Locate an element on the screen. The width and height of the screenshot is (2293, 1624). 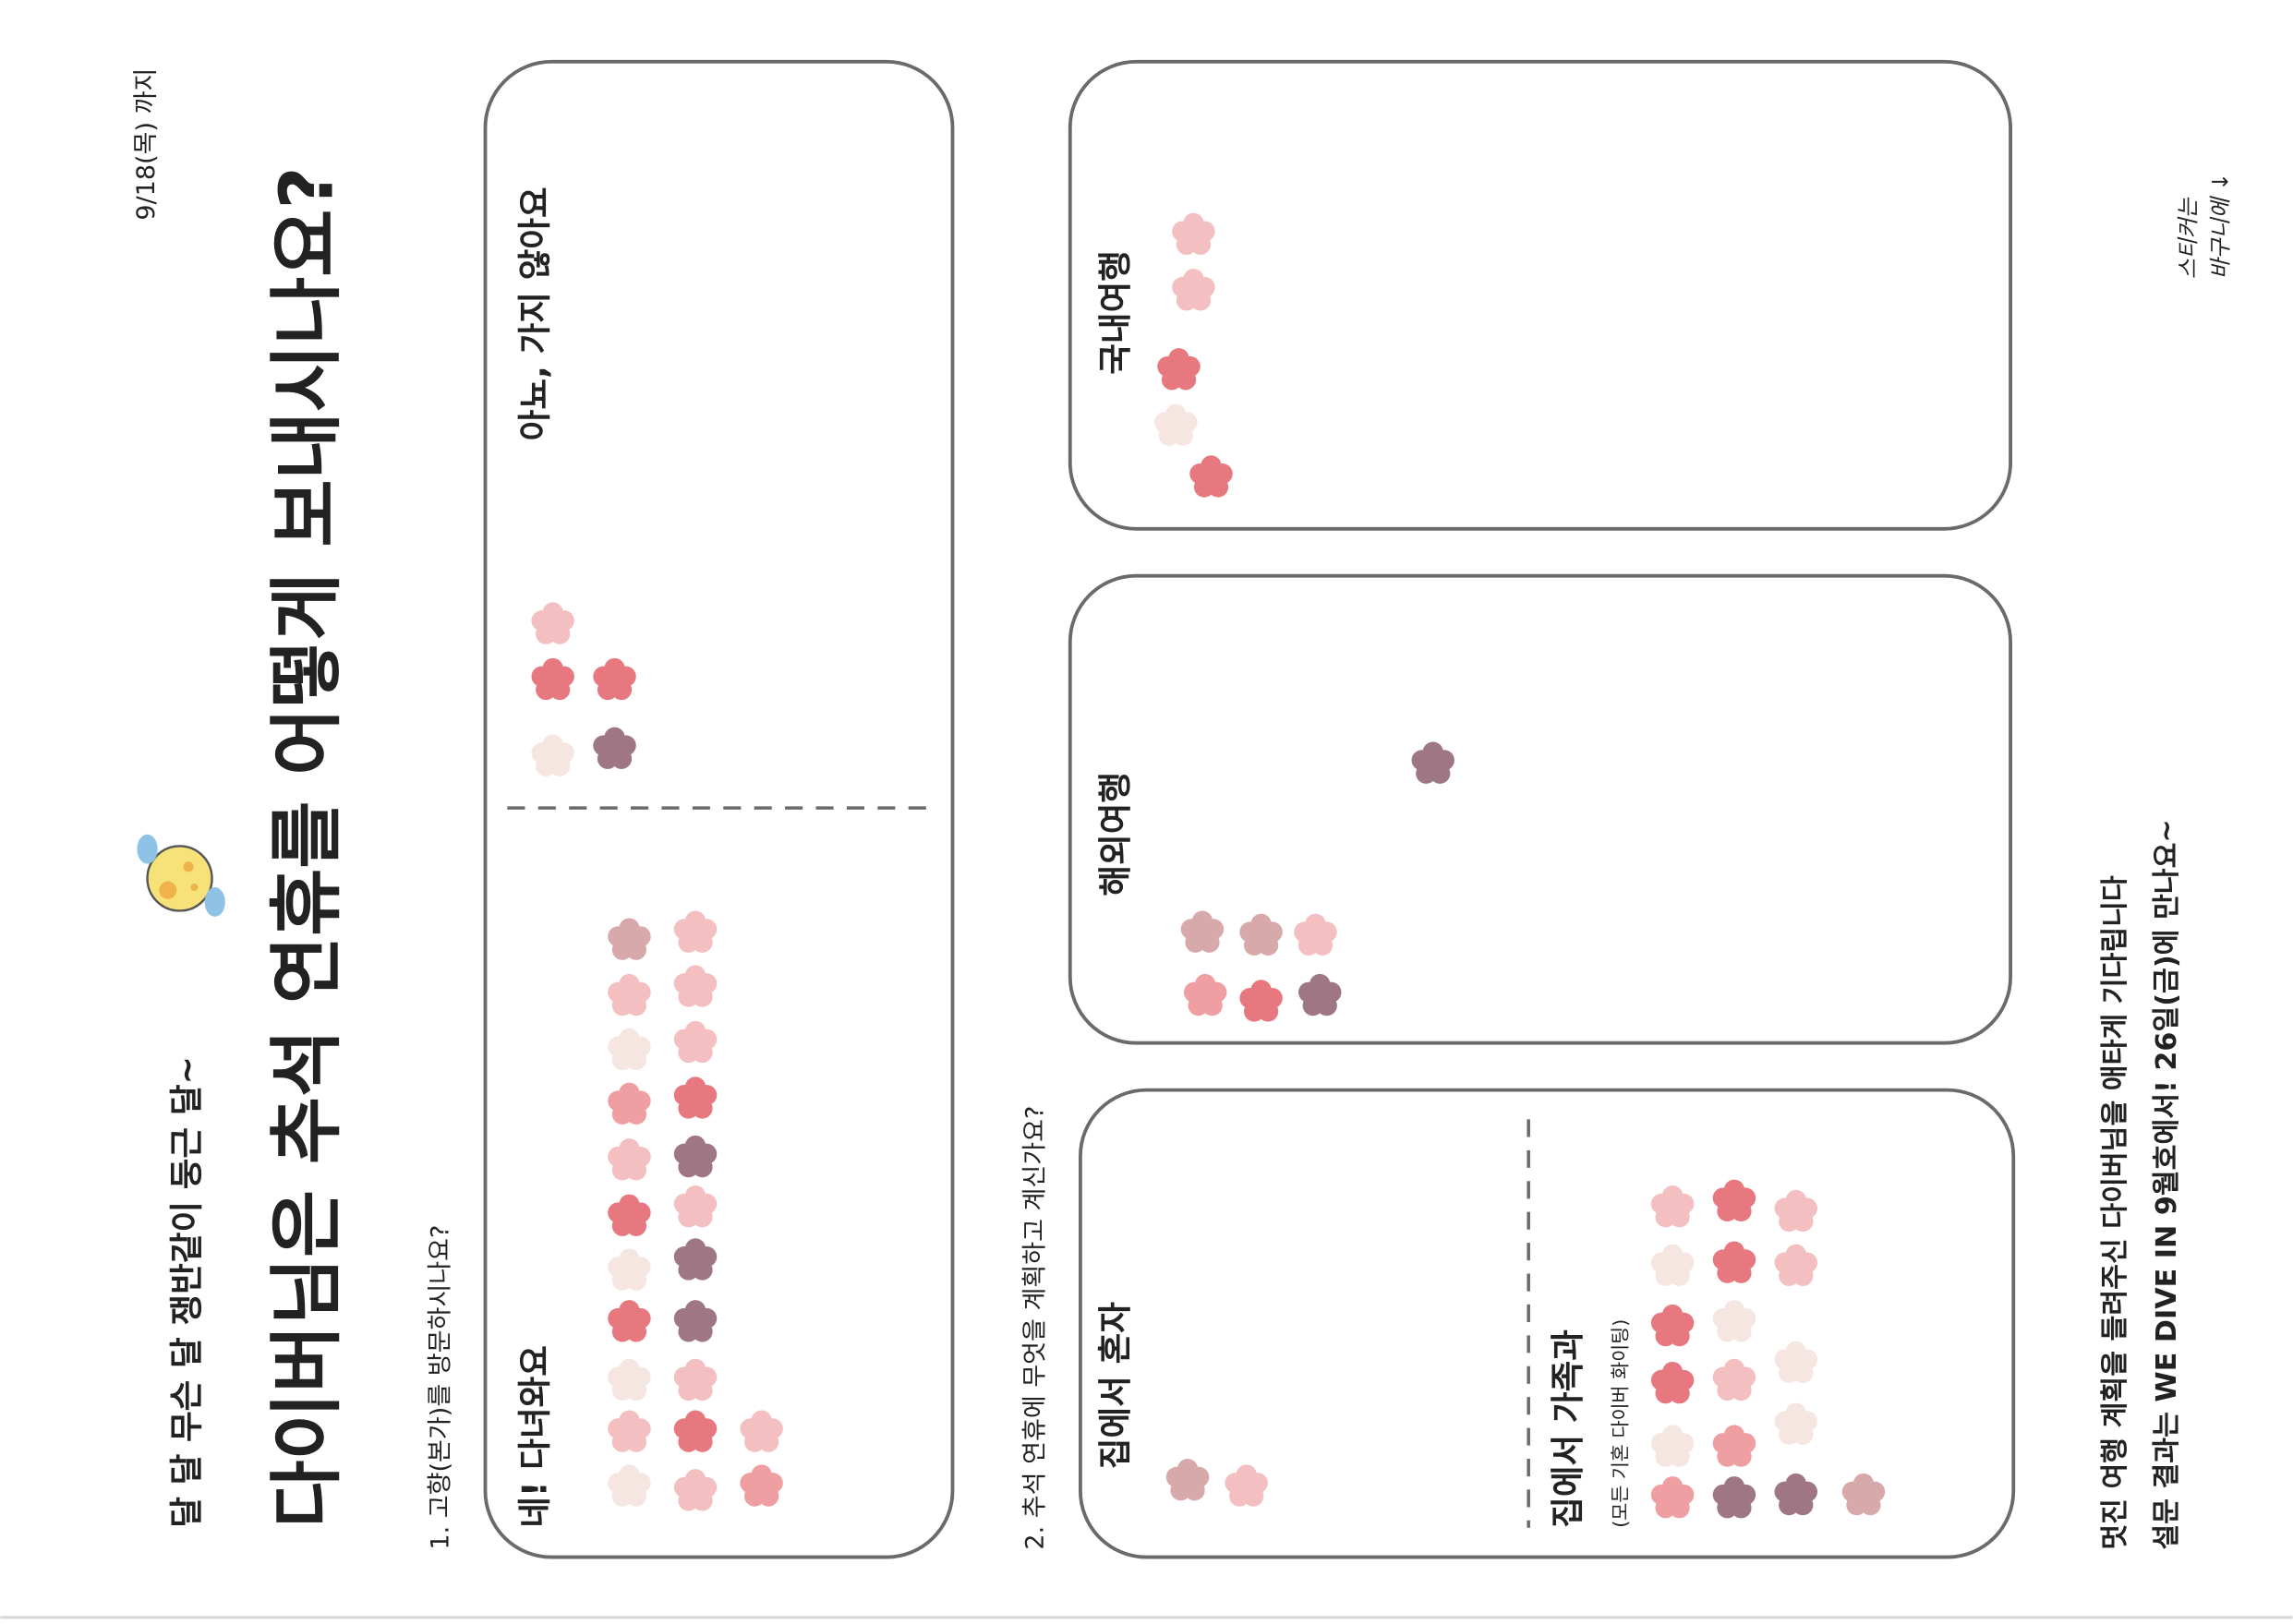
option-label: 해외여행 is located at coordinates (1115, 834).